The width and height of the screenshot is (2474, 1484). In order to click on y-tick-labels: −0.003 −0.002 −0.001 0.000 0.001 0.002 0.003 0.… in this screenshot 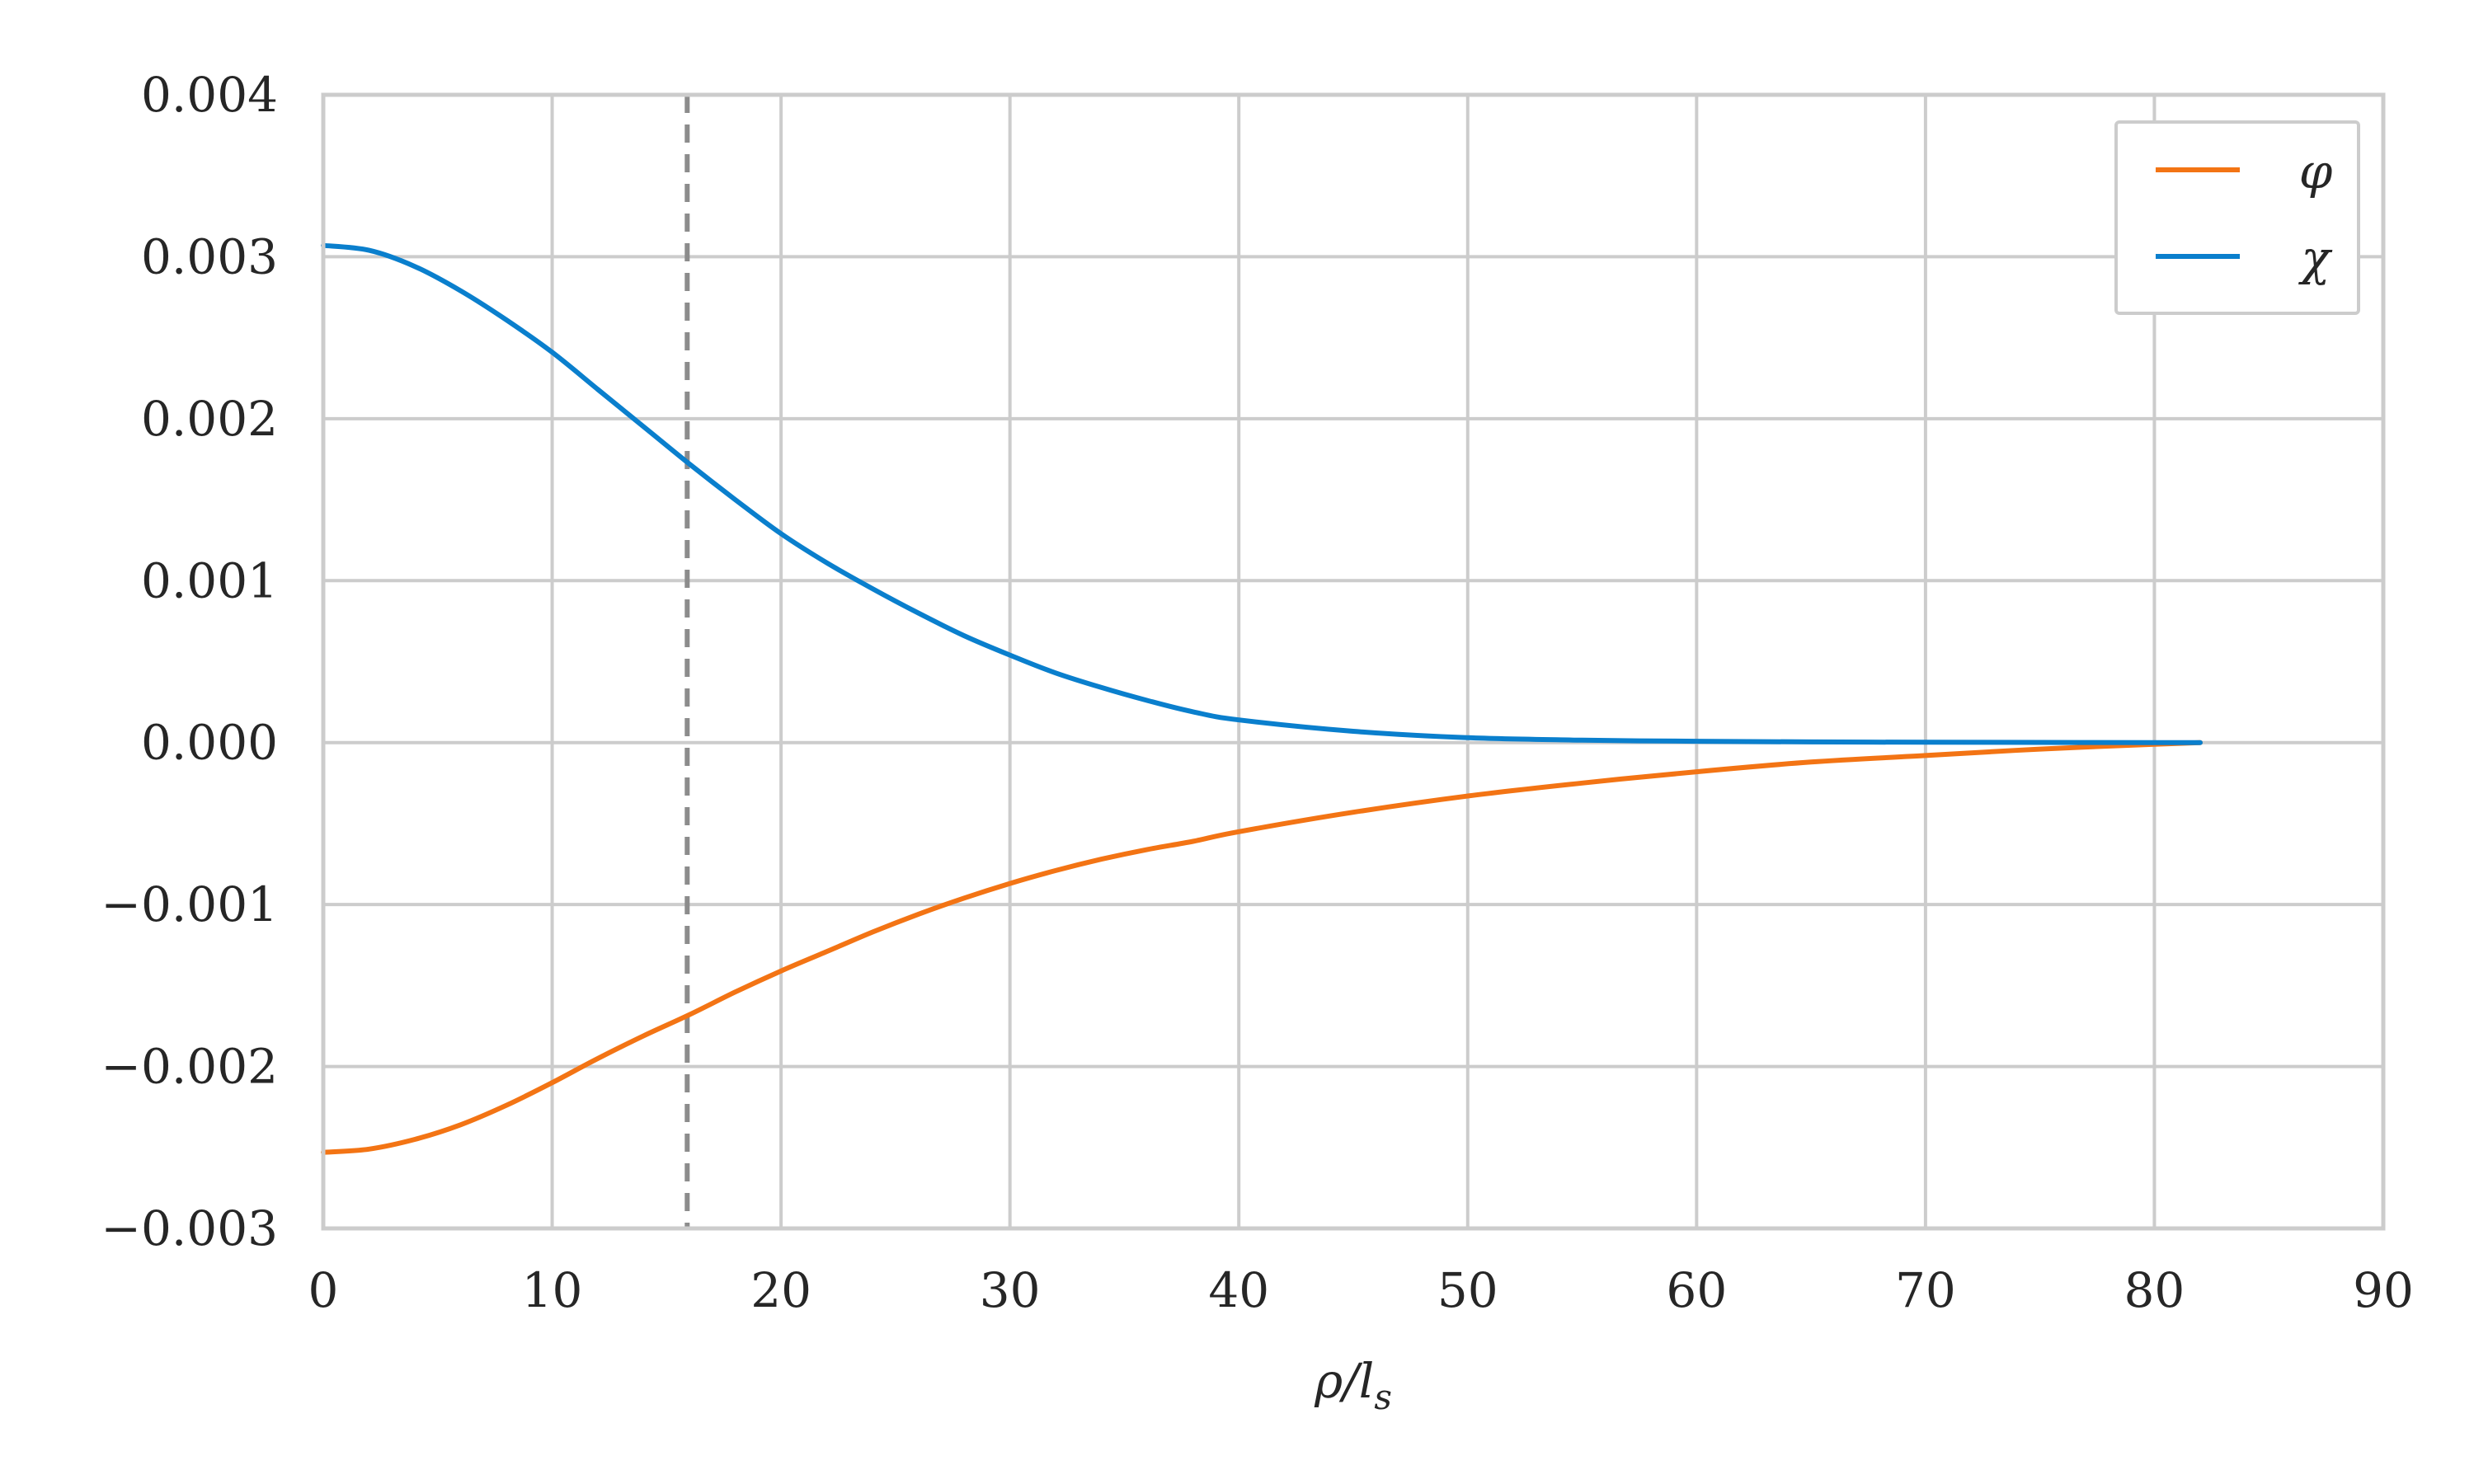, I will do `click(189, 661)`.